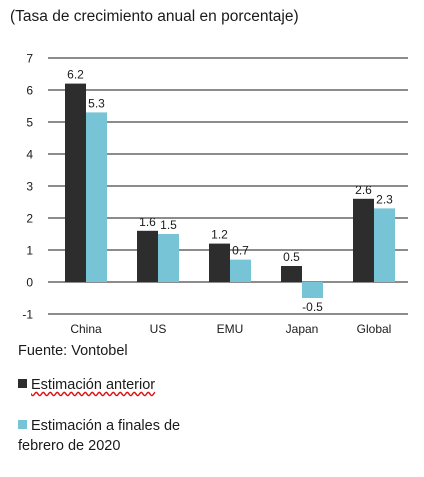 This screenshot has width=424, height=477. Describe the element at coordinates (158, 329) in the screenshot. I see `x-tick-label: US` at that location.